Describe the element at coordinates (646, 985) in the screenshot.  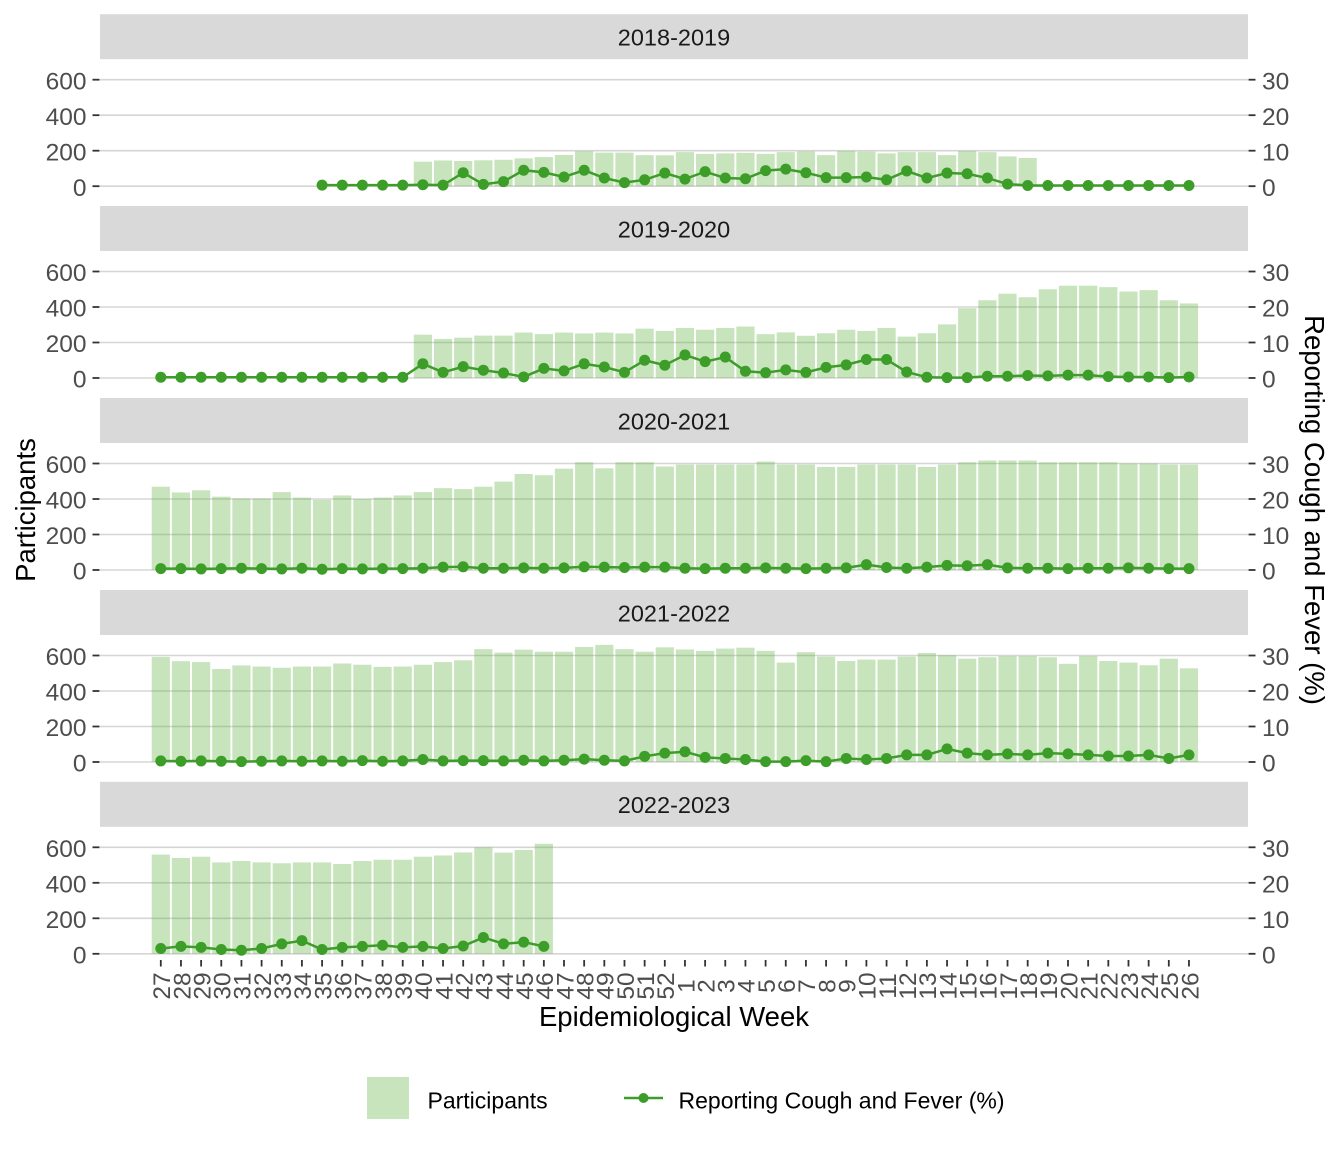
I see `svg-text: 51` at that location.